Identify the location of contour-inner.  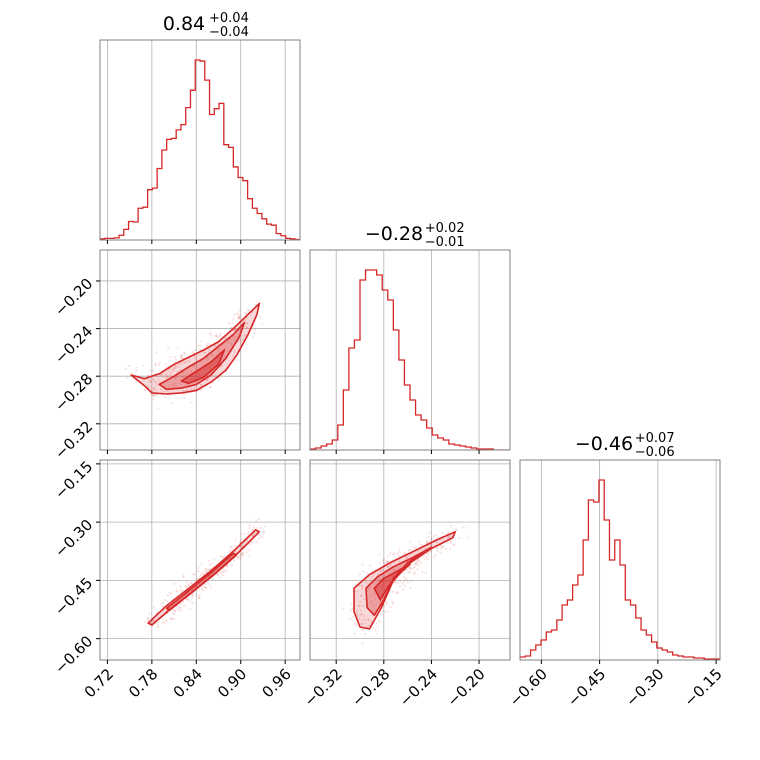
(392, 582).